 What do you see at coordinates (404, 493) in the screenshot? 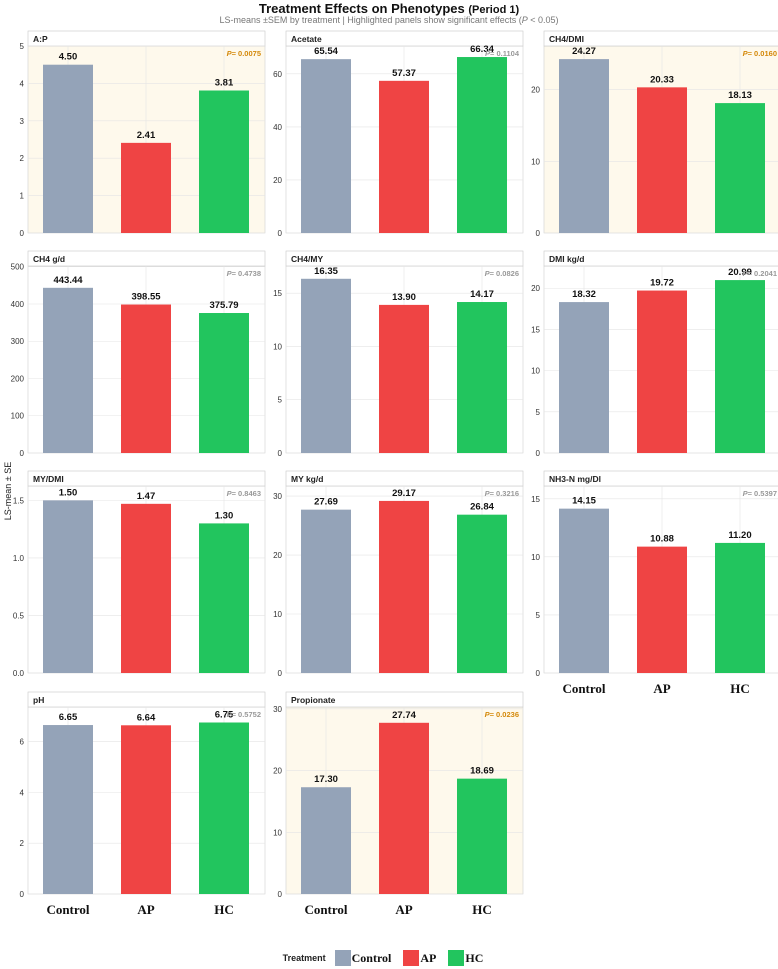
I see `data-label: 29.17` at bounding box center [404, 493].